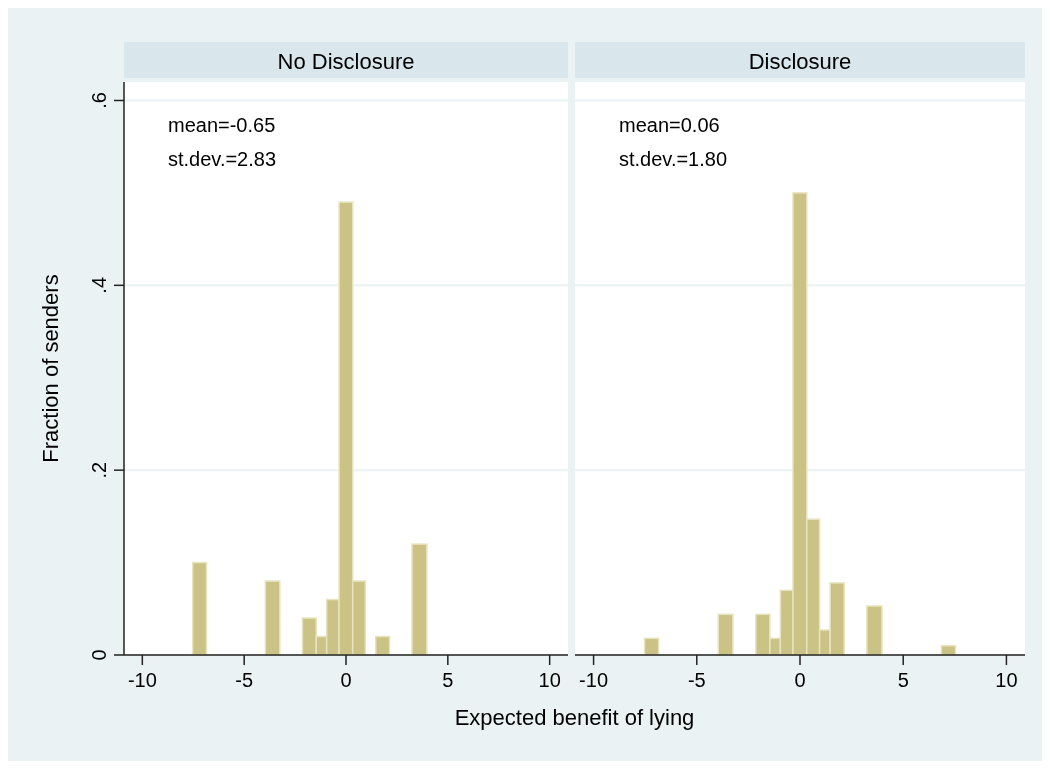  I want to click on chart-title: No Disclosure, so click(346, 61).